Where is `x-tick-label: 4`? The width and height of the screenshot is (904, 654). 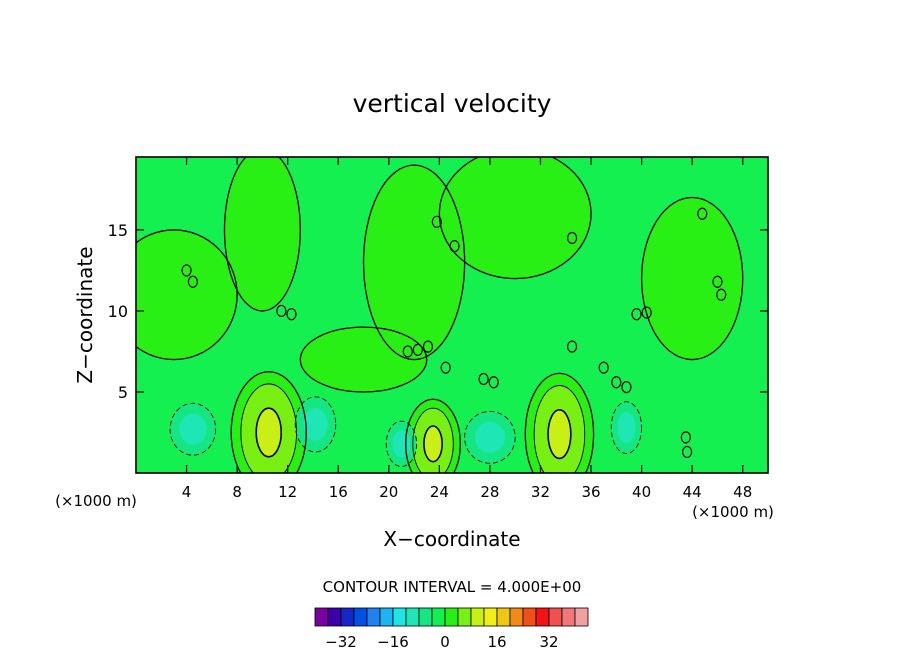 x-tick-label: 4 is located at coordinates (187, 492).